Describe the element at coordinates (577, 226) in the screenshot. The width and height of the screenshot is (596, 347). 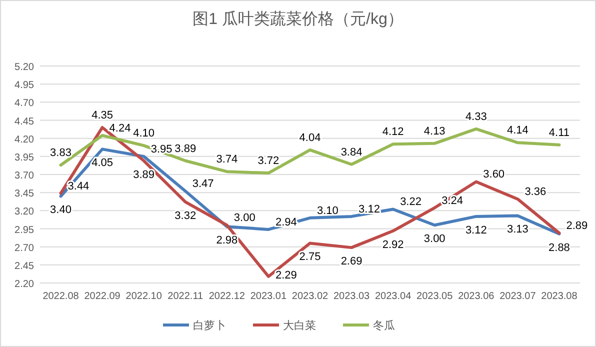
I see `data-label: 2.89` at that location.